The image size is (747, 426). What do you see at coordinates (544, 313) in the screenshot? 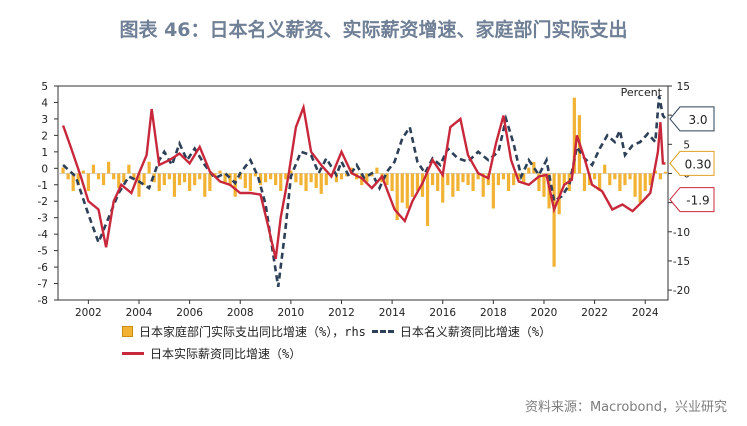
I see `x-tick-label: 2020` at bounding box center [544, 313].